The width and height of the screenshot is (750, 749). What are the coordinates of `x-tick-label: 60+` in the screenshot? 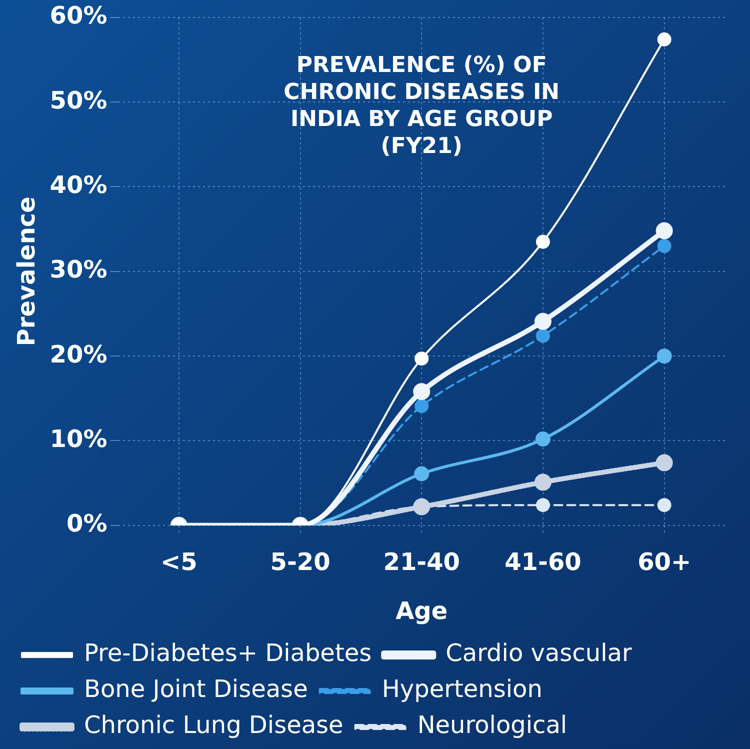 It's located at (665, 562).